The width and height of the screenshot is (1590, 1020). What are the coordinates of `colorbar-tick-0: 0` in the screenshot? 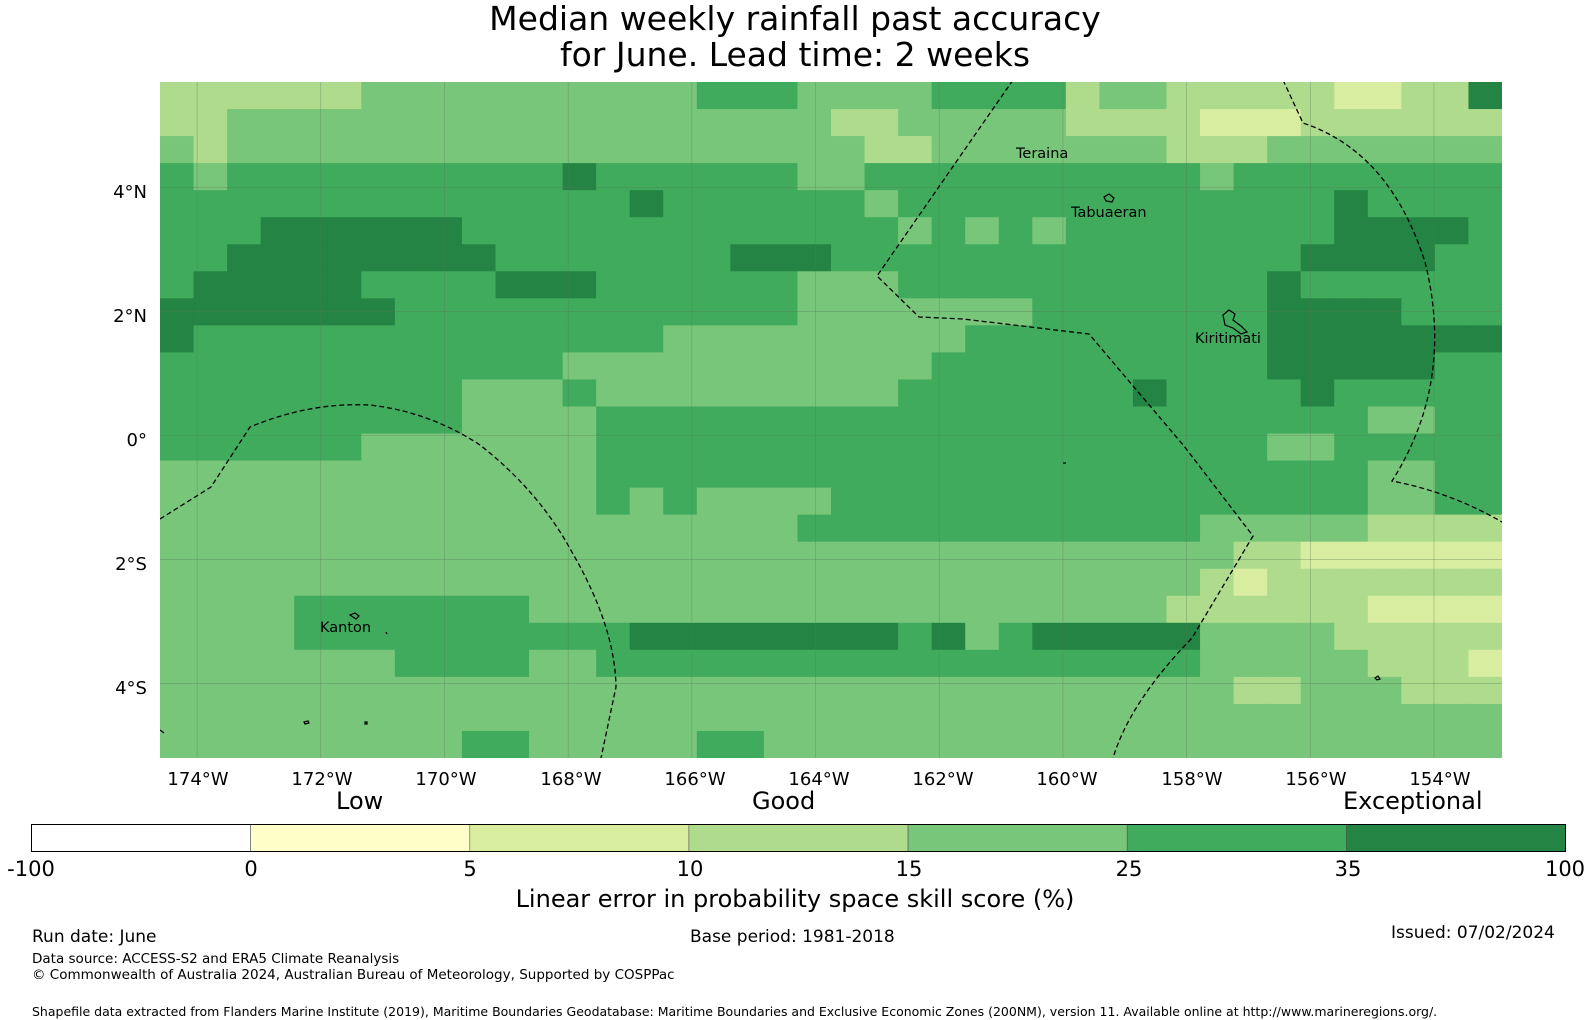 It's located at (251, 869).